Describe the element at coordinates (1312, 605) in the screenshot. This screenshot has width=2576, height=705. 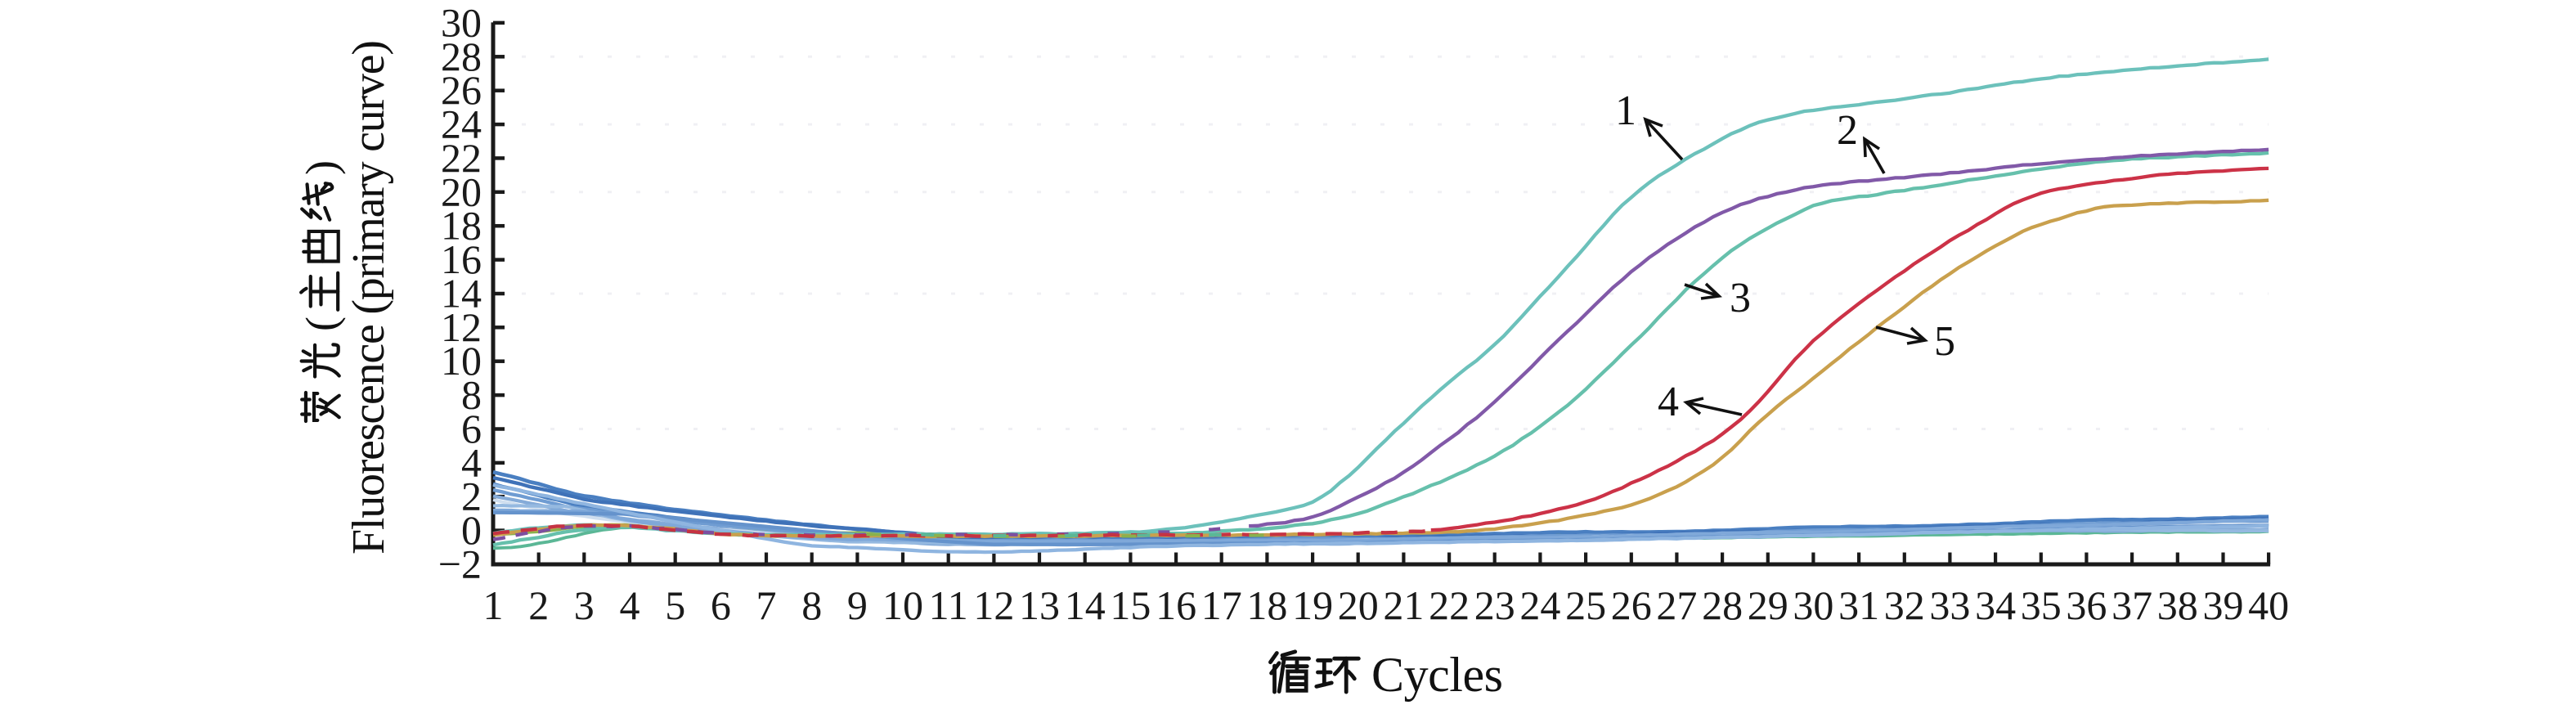
I see `svg-text: 19` at that location.